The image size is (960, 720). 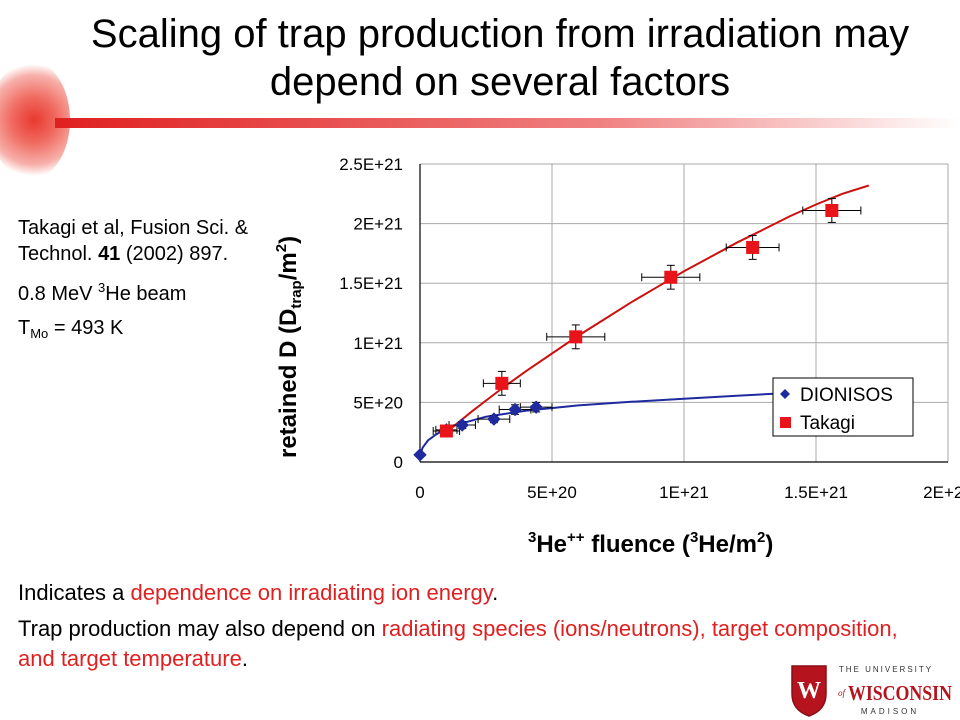 What do you see at coordinates (900, 693) in the screenshot?
I see `logo-wordmark: WISCONSIN` at bounding box center [900, 693].